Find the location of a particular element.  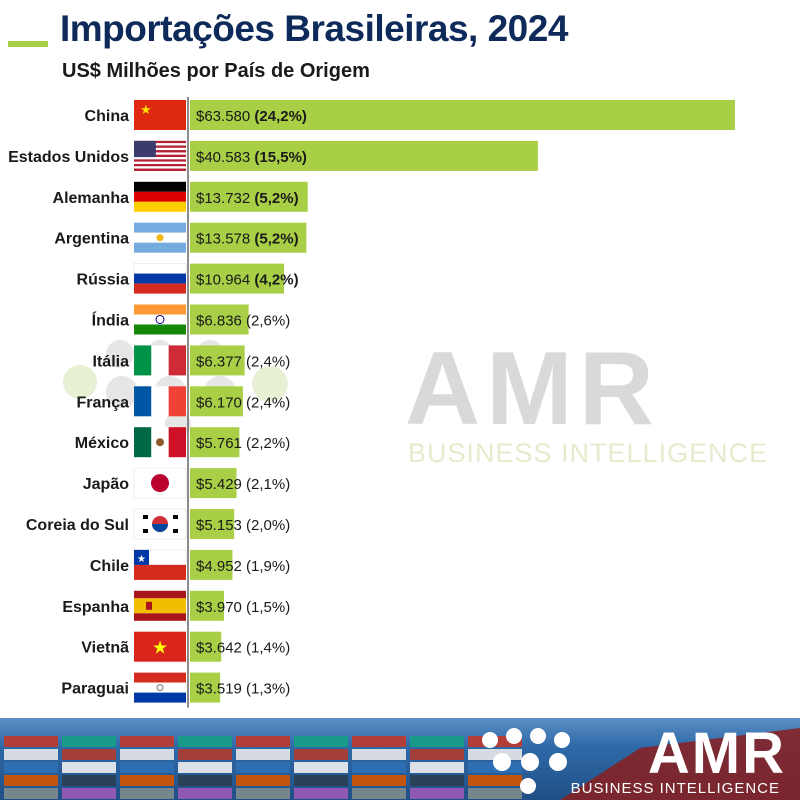

value-label: $6.377 is located at coordinates (221, 361).